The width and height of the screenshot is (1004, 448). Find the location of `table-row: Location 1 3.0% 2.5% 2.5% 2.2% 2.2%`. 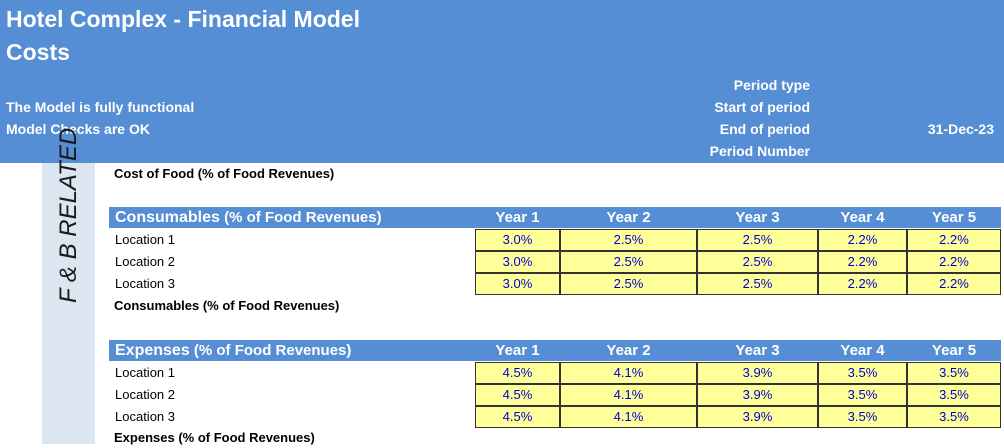

table-row: Location 1 3.0% 2.5% 2.5% 2.2% 2.2% is located at coordinates (555, 240).